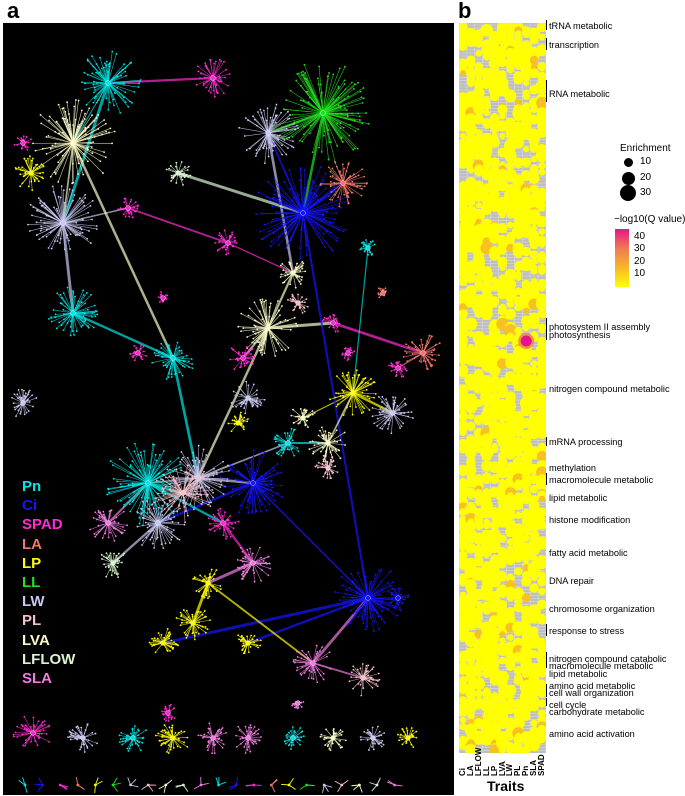 The height and width of the screenshot is (796, 685). Describe the element at coordinates (378, 338) in the screenshot. I see `network-edge` at that location.